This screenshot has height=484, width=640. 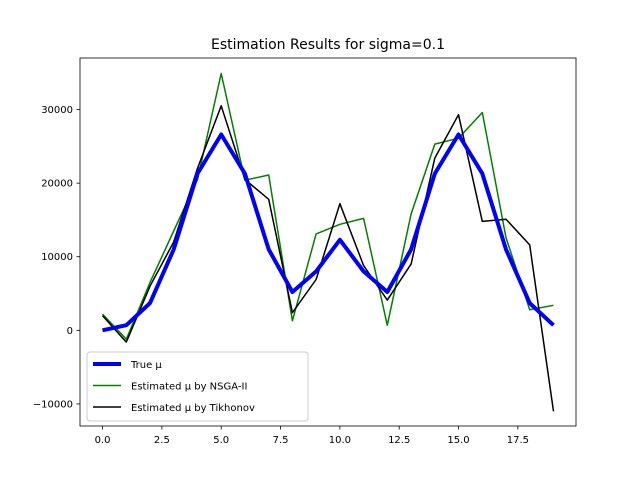 I want to click on legend-label-2: Estimated μ by Tikhonov, so click(x=193, y=408).